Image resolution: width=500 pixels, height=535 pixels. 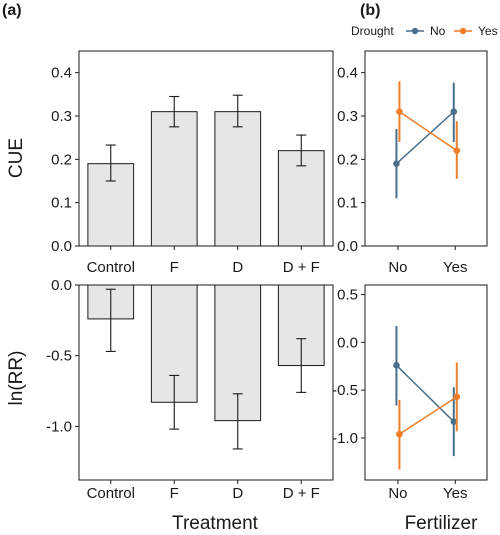 What do you see at coordinates (488, 31) in the screenshot?
I see `legend-yes-label: Yes` at bounding box center [488, 31].